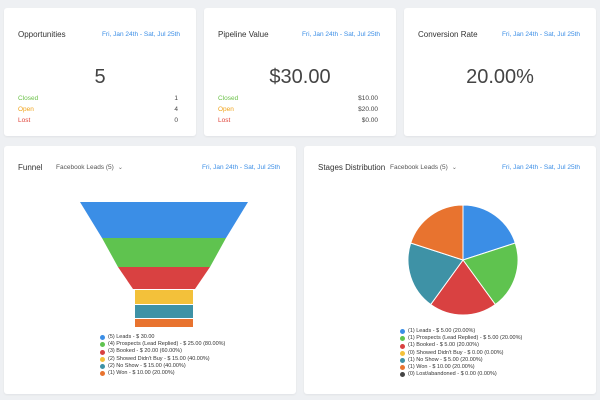 This screenshot has height=400, width=600. I want to click on lost-value: $0.00, so click(369, 120).